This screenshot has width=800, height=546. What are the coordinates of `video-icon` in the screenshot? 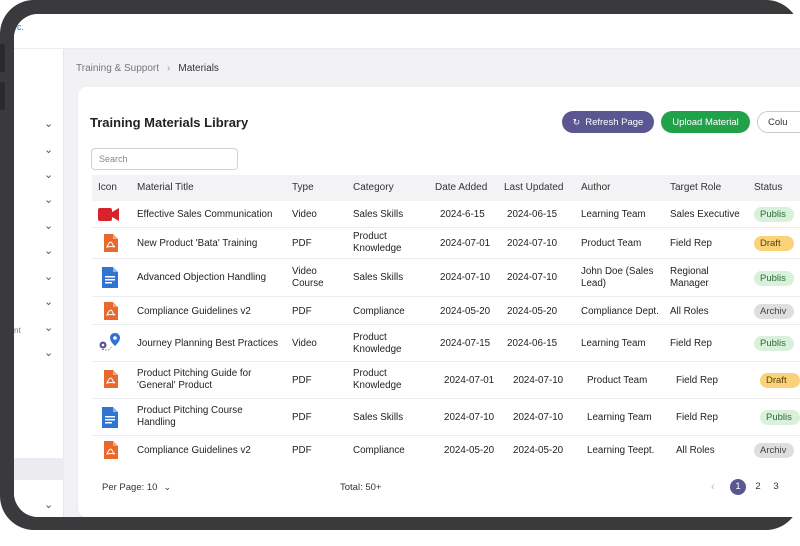 It's located at (109, 217).